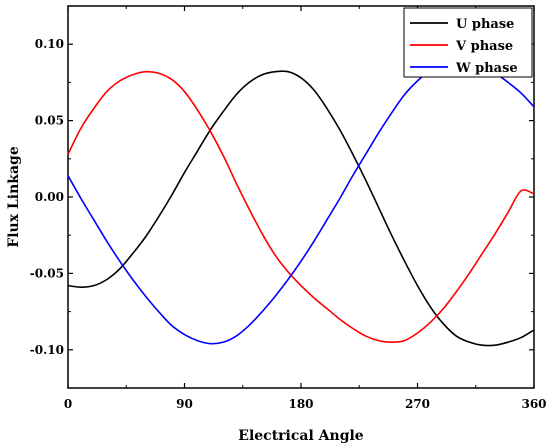 This screenshot has height=448, width=550. I want to click on x-tick-label: 180, so click(300, 404).